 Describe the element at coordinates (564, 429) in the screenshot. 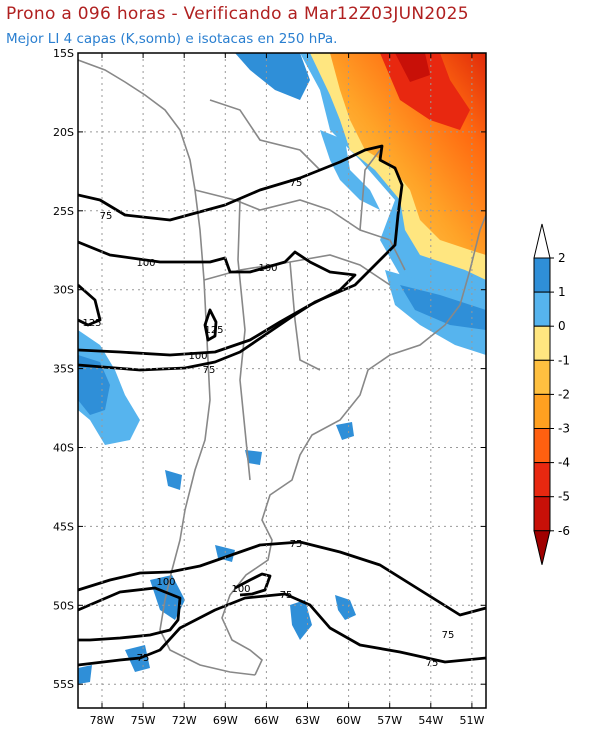

I see `colorbar-label: -3` at that location.